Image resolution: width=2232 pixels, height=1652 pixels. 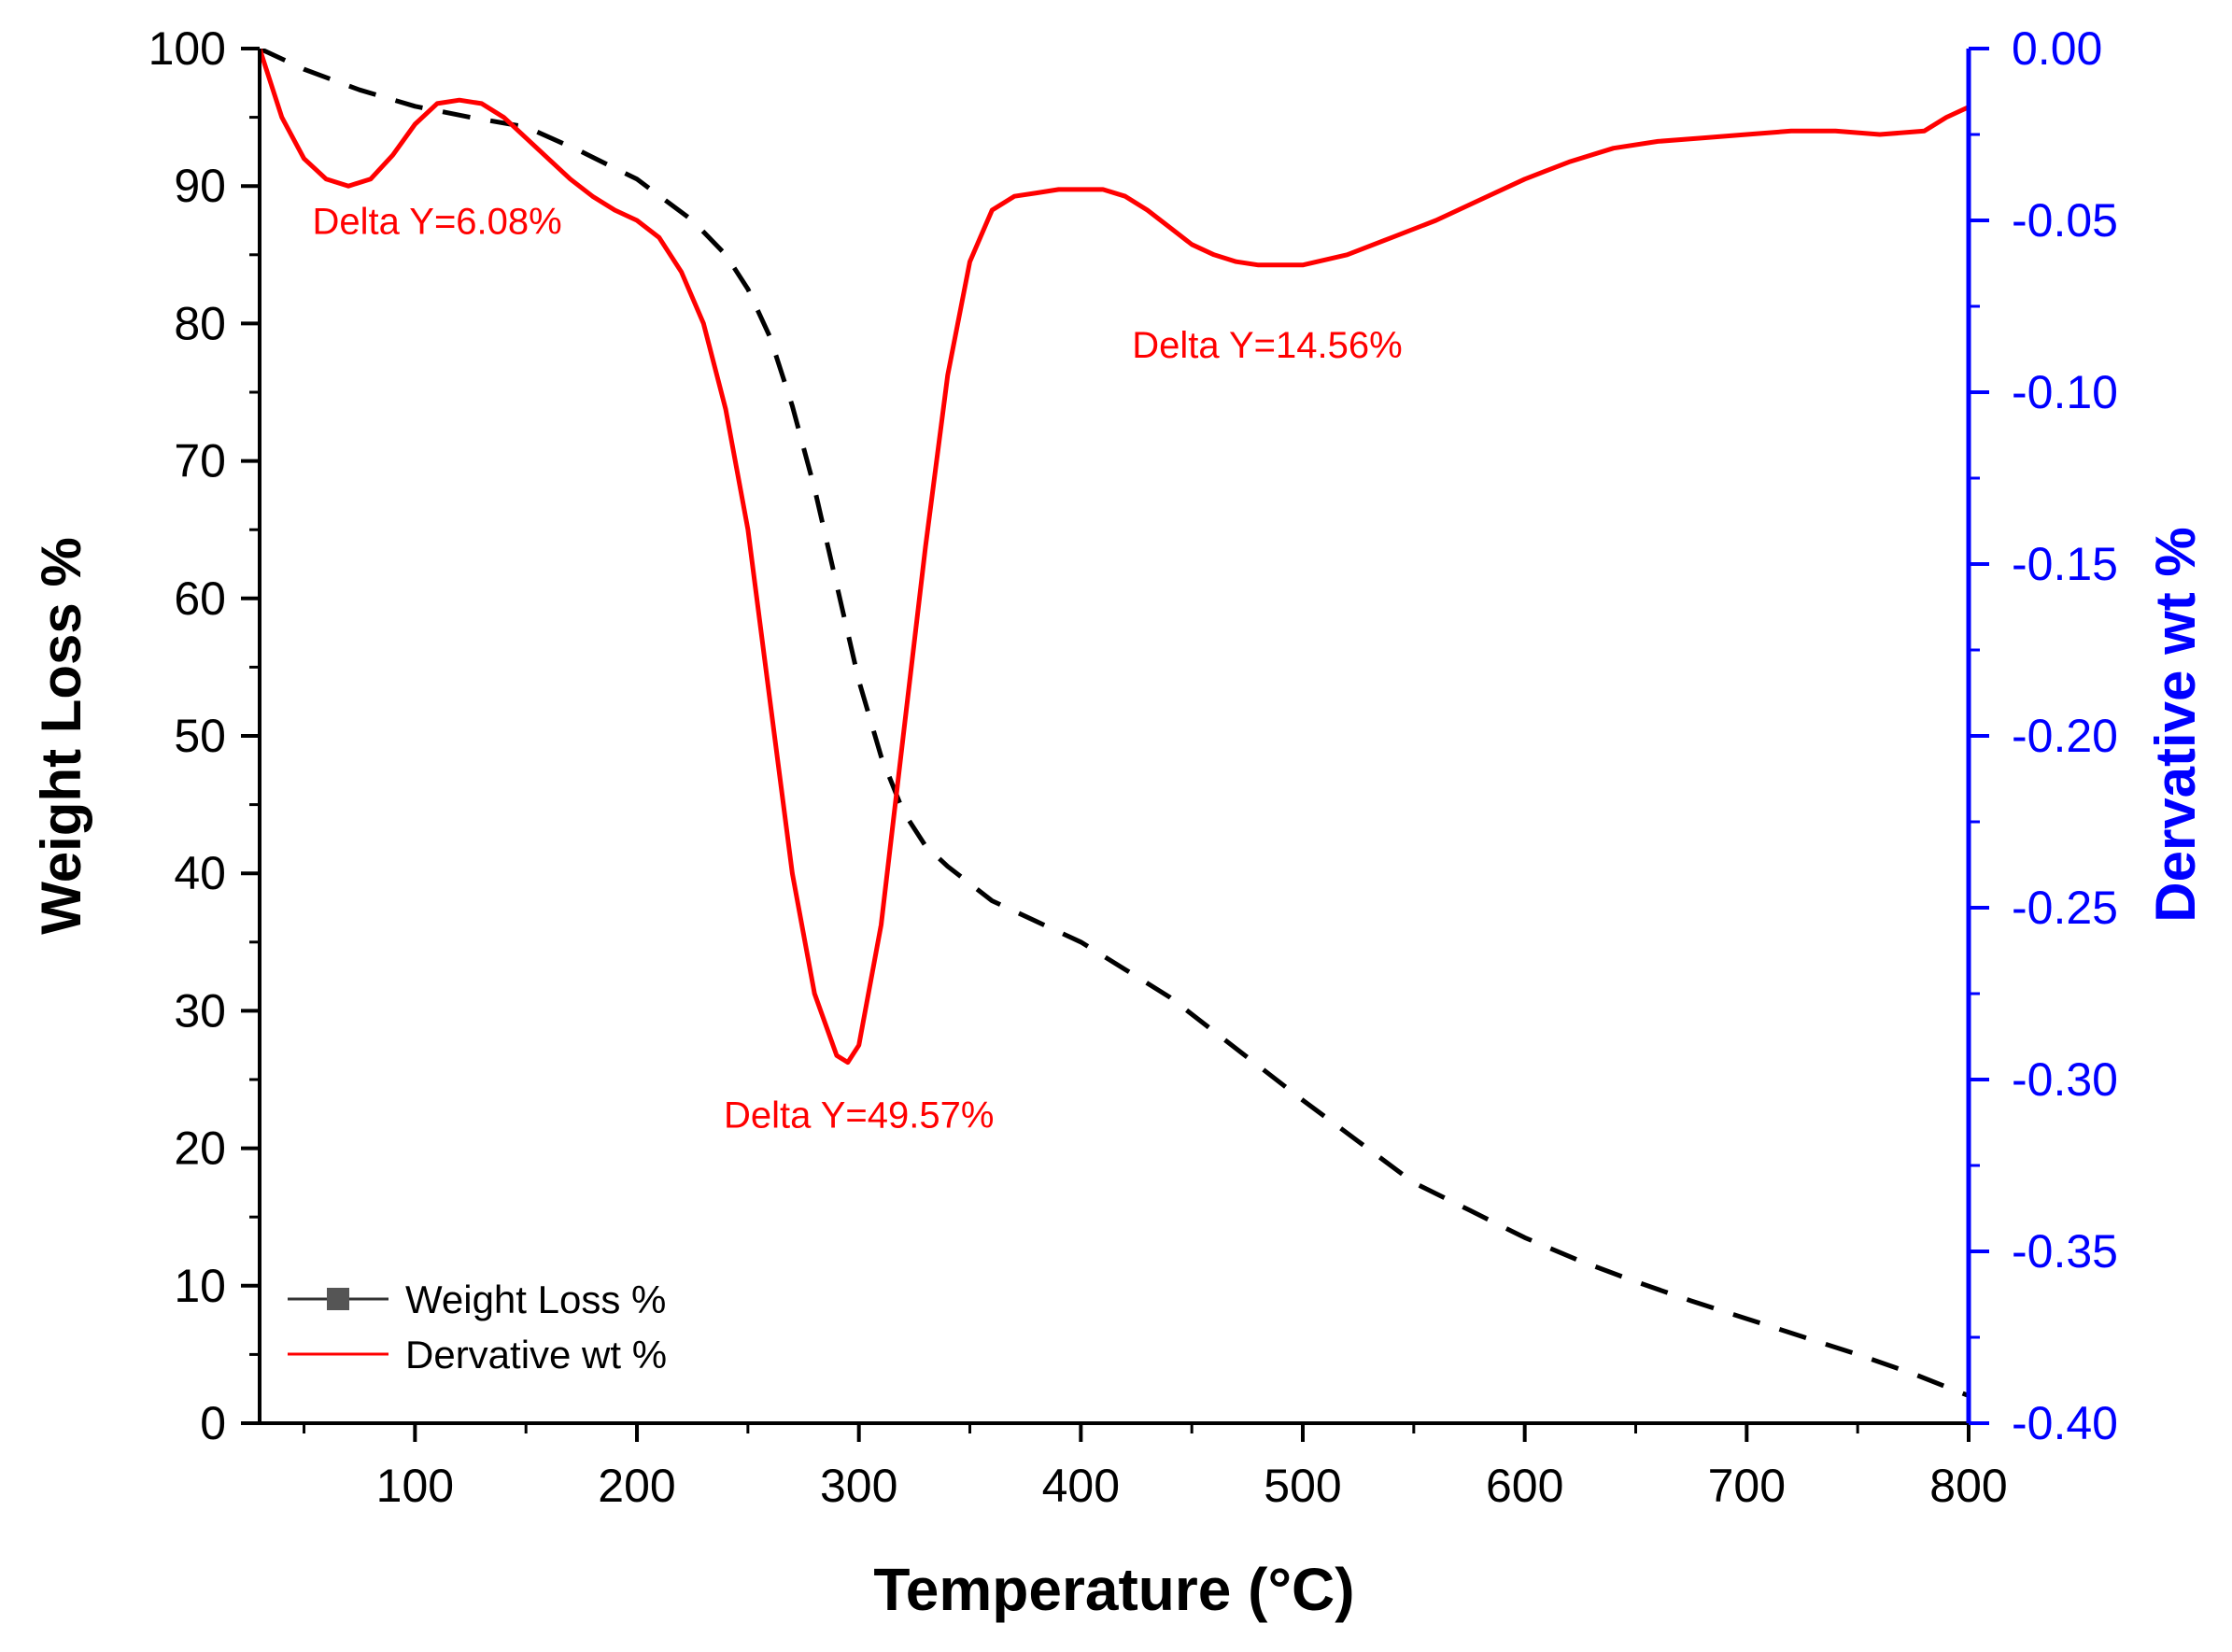 What do you see at coordinates (200, 736) in the screenshot?
I see `y-left-tick-label: 50` at bounding box center [200, 736].